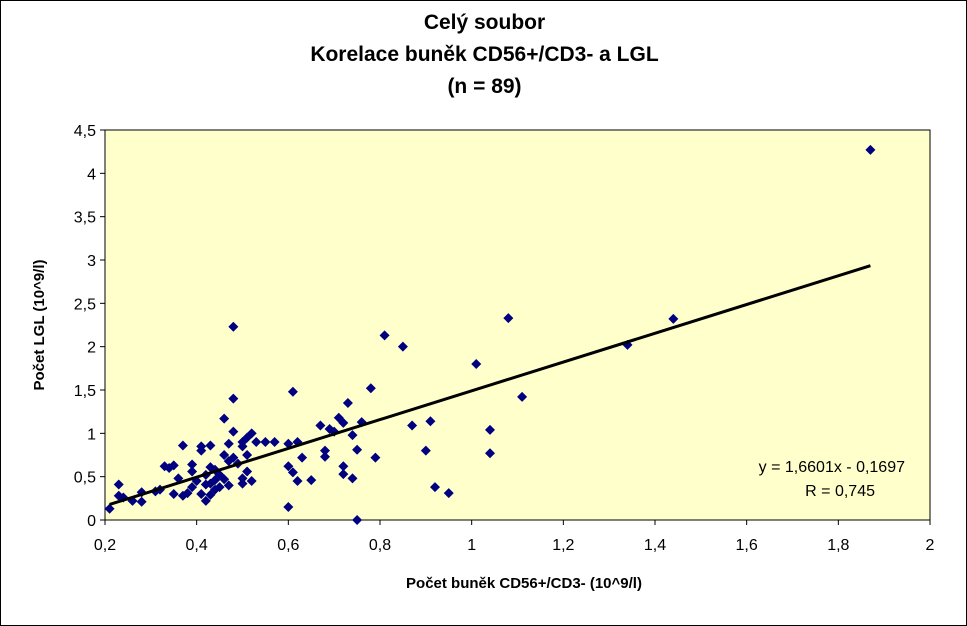  Describe the element at coordinates (288, 545) in the screenshot. I see `x-tick-label: 0,6` at that location.